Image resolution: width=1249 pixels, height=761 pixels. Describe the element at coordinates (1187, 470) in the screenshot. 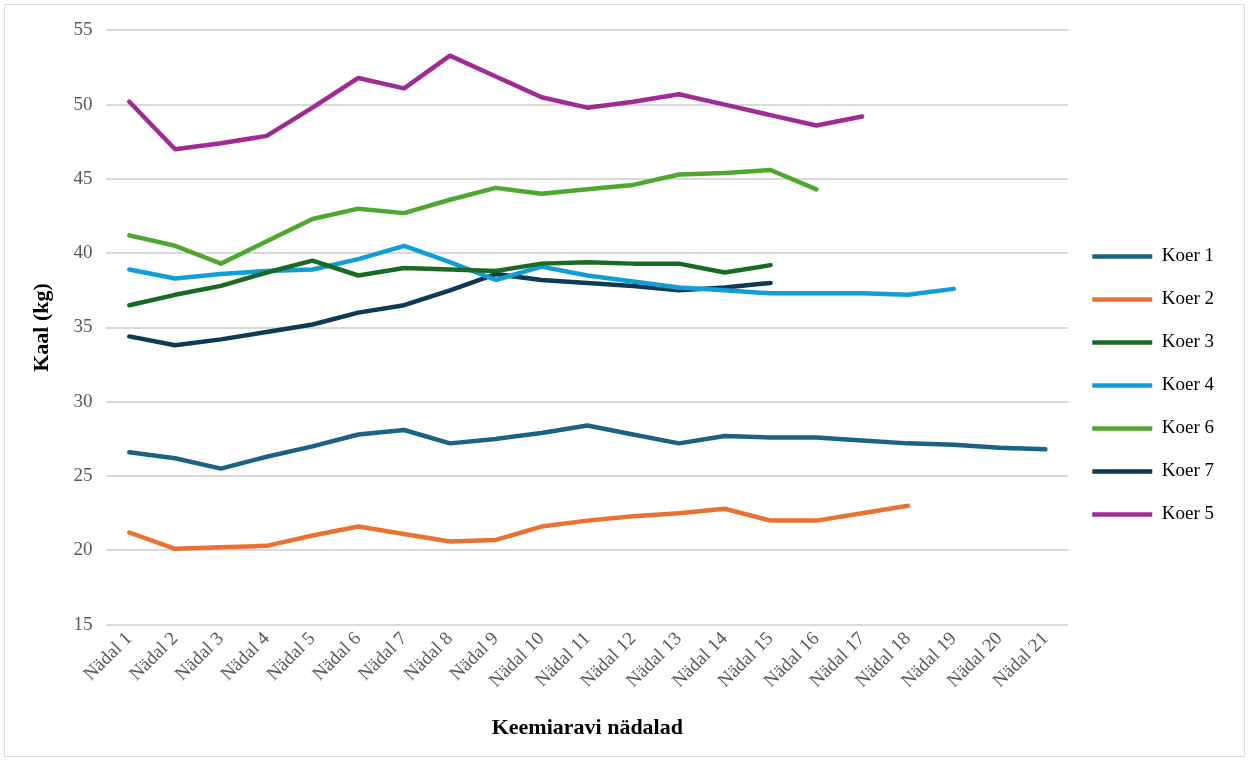

I see `legend-label: Koer 7` at that location.